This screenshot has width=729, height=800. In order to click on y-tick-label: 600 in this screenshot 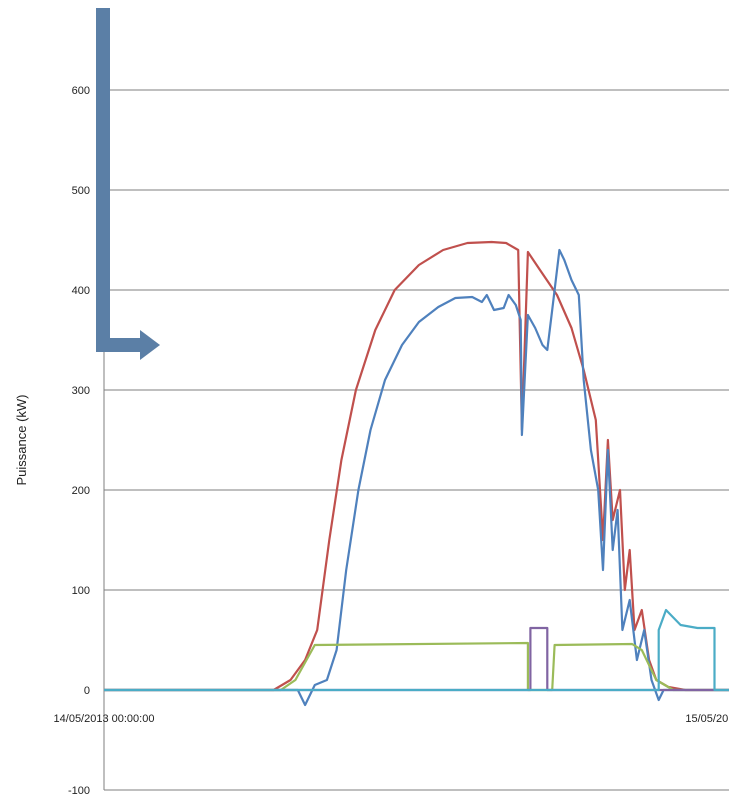, I will do `click(81, 91)`.